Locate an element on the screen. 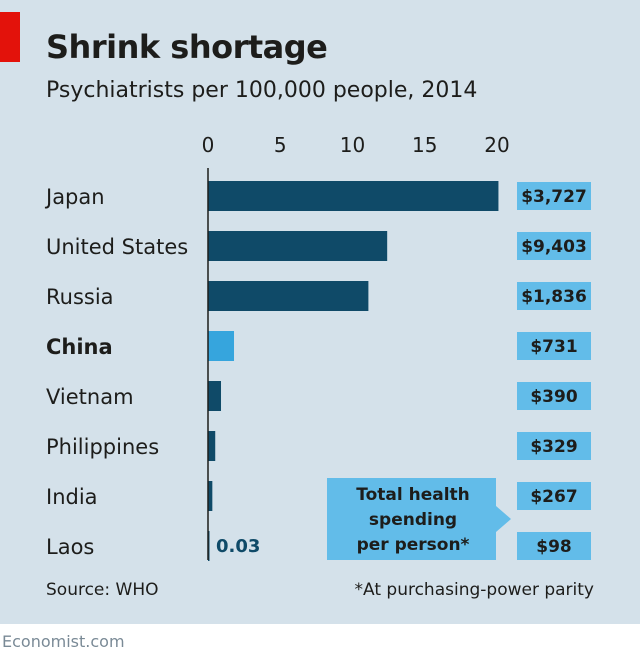  spending-box-china is located at coordinates (554, 346).